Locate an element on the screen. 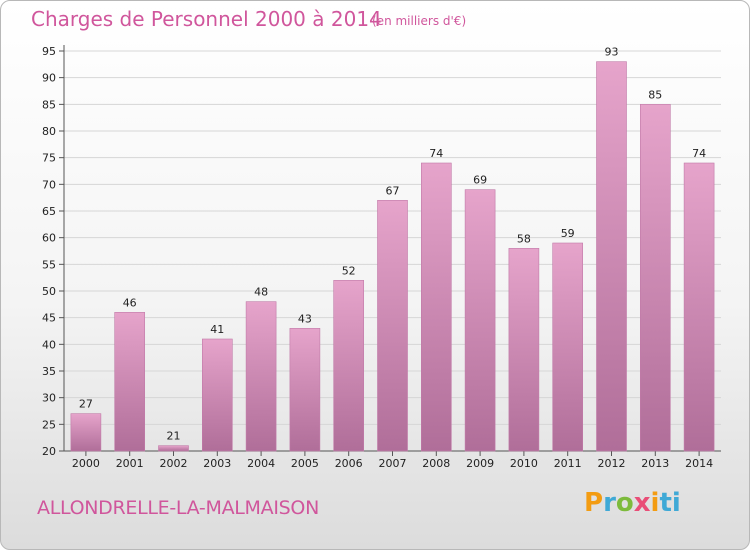 Image resolution: width=750 pixels, height=550 pixels. x-tick-label: 2013 is located at coordinates (655, 463).